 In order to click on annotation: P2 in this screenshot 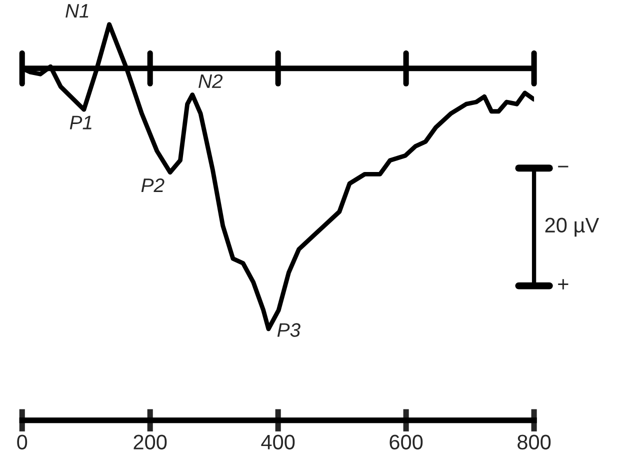, I will do `click(152, 185)`.